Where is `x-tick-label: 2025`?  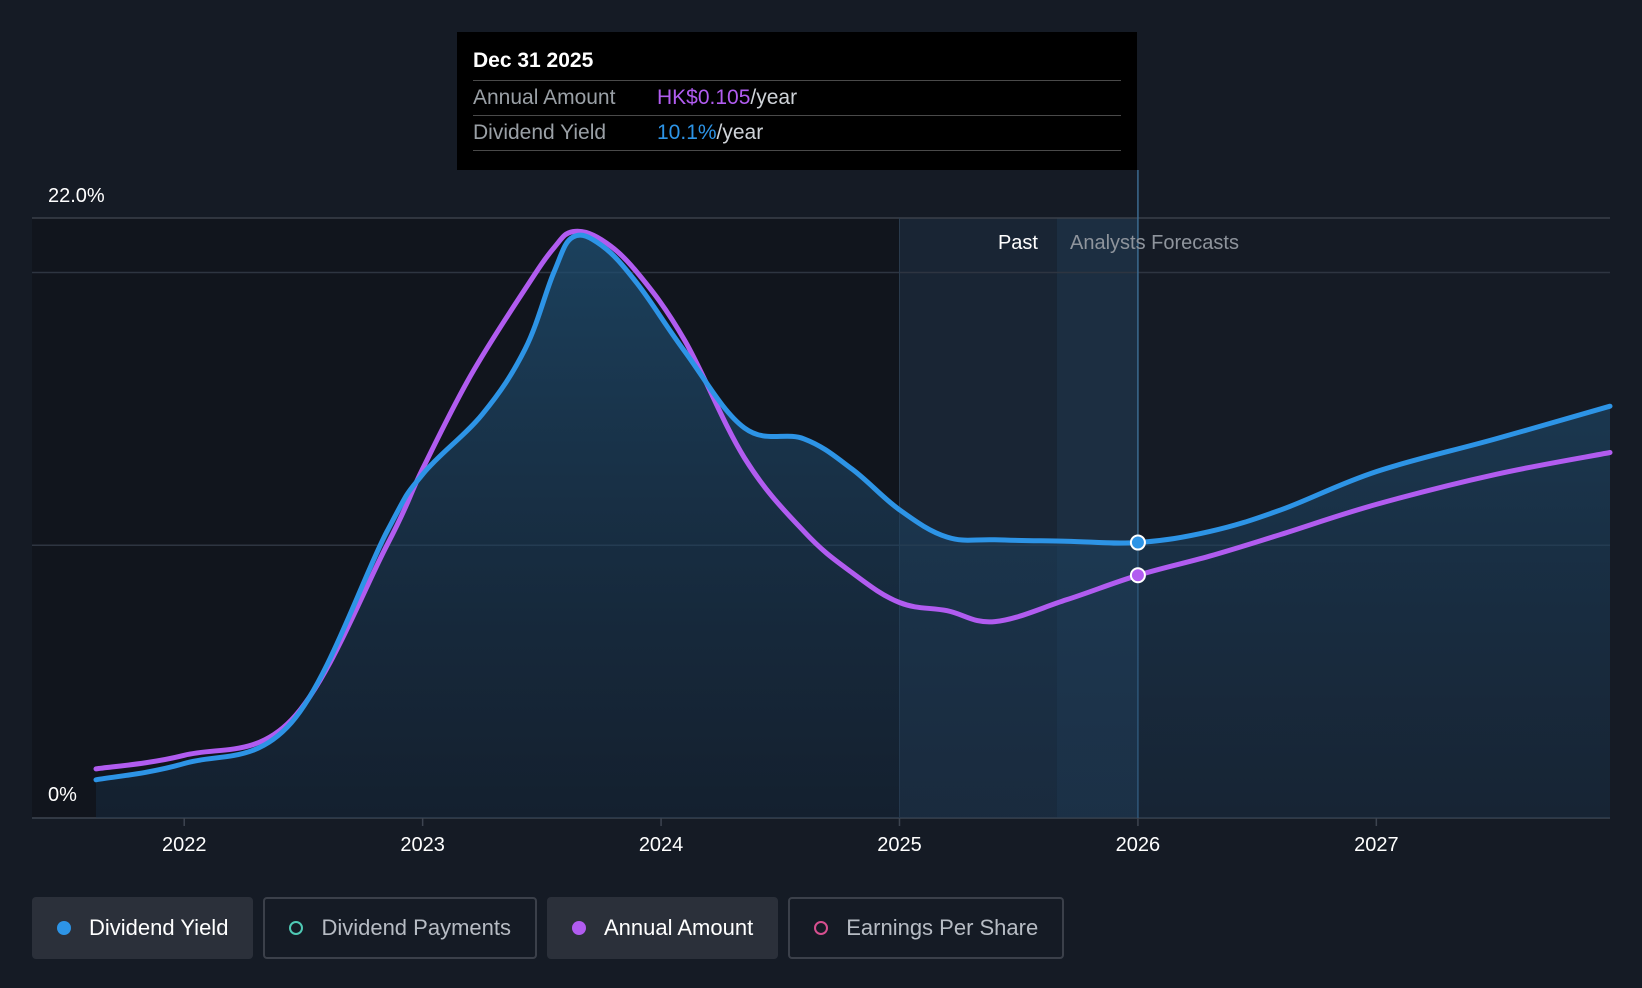
x-tick-label: 2025 is located at coordinates (899, 845).